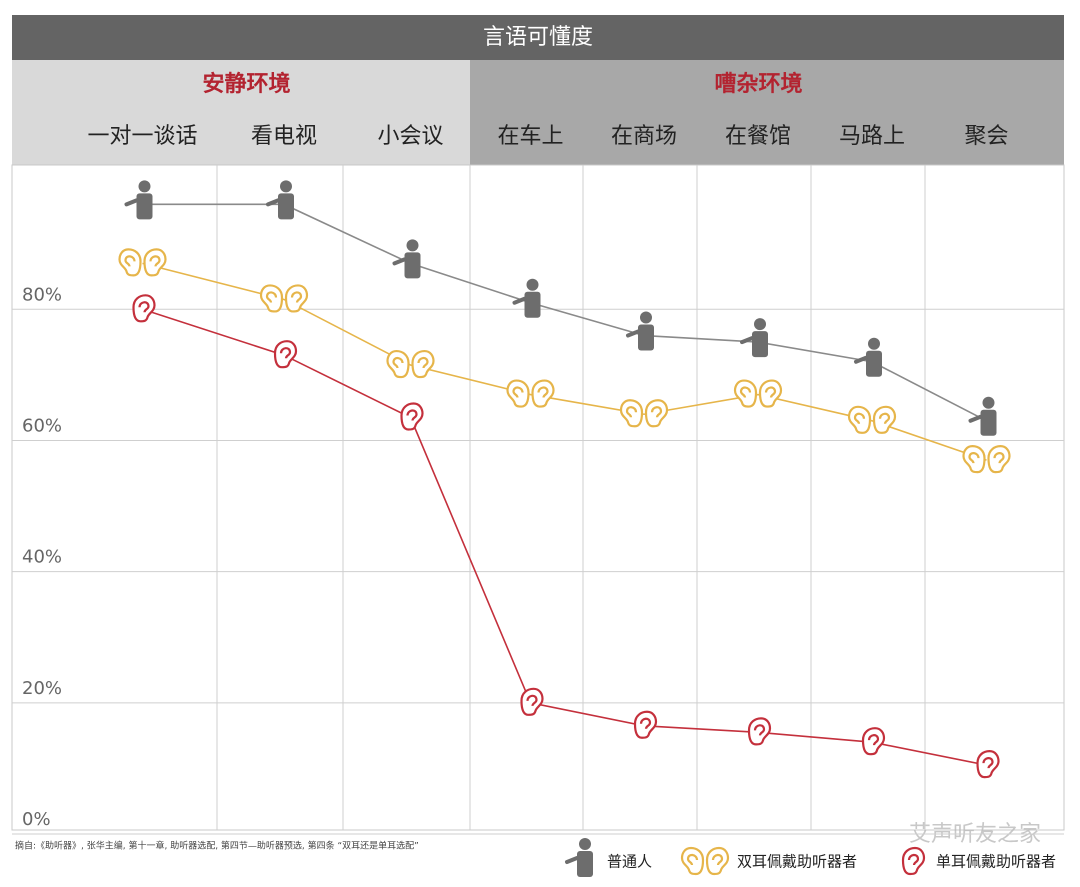 Image resolution: width=1080 pixels, height=887 pixels. Describe the element at coordinates (629, 862) in the screenshot. I see `legend-label: 普通人` at that location.